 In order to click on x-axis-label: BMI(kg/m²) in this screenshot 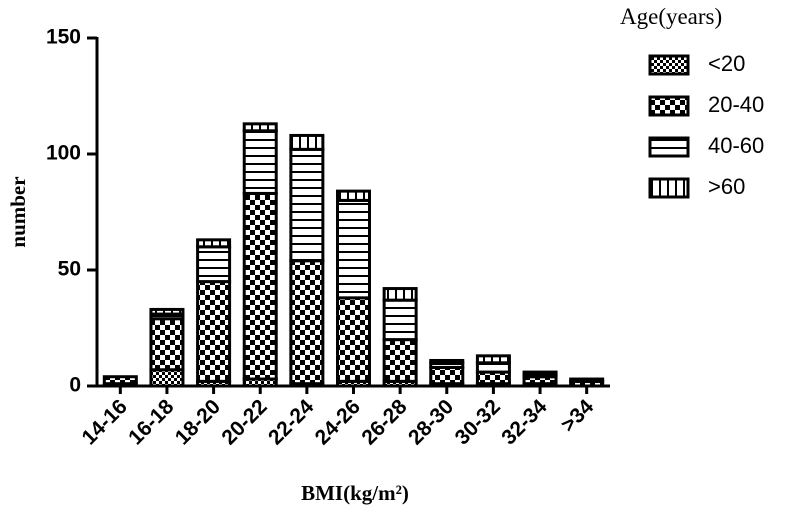, I will do `click(355, 493)`.